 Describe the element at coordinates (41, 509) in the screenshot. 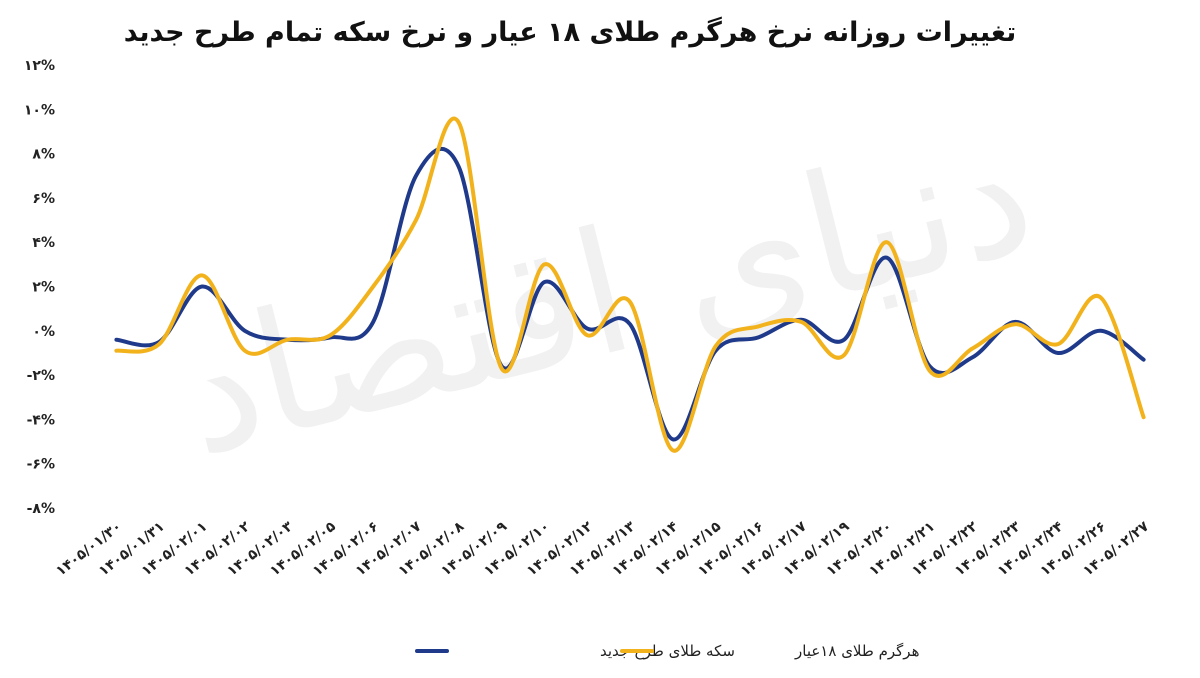

I see `y-tick-label: -۸%` at that location.